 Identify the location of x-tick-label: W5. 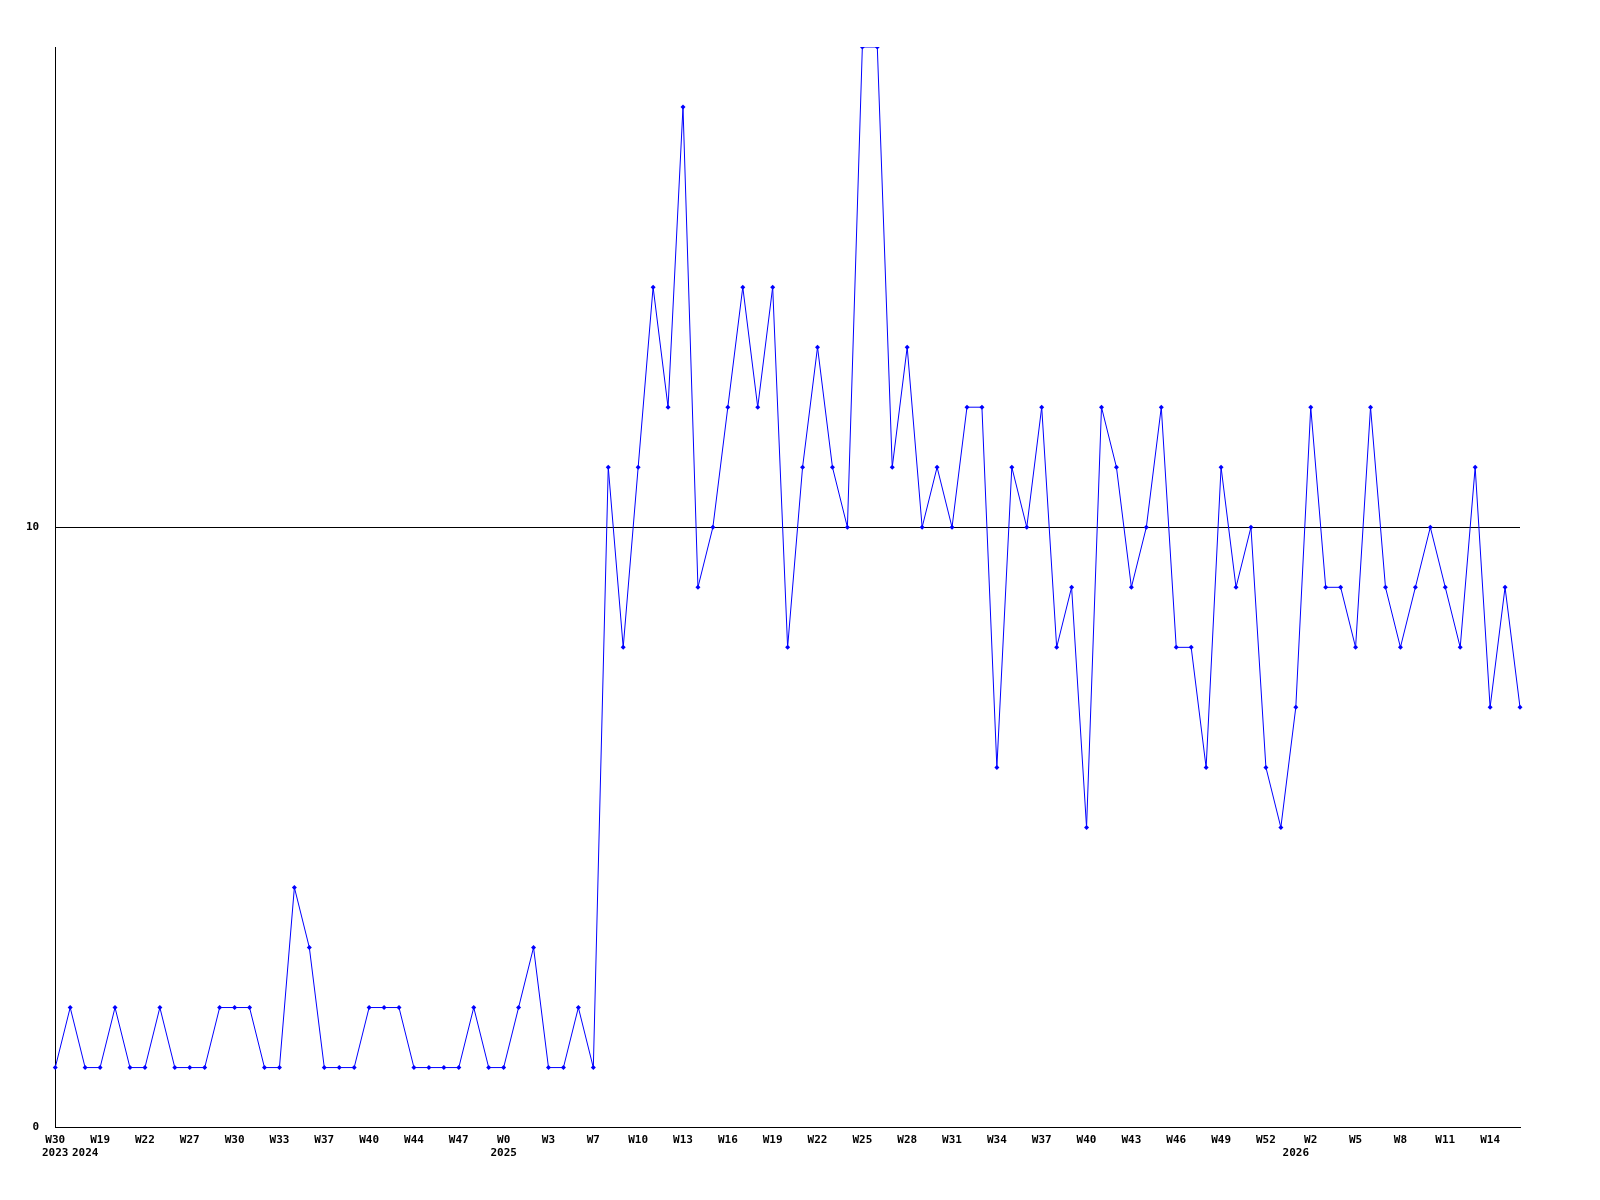
(1355, 1140).